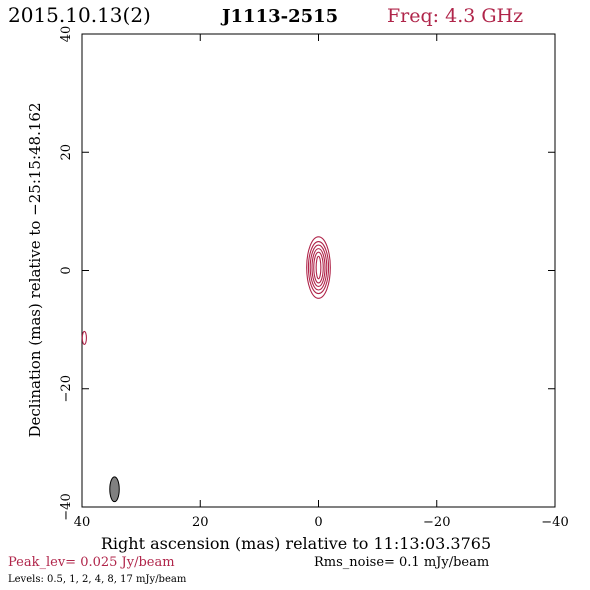 Image resolution: width=590 pixels, height=590 pixels. I want to click on peak-level: Peak_lev= 0.025 Jy/beam, so click(91, 562).